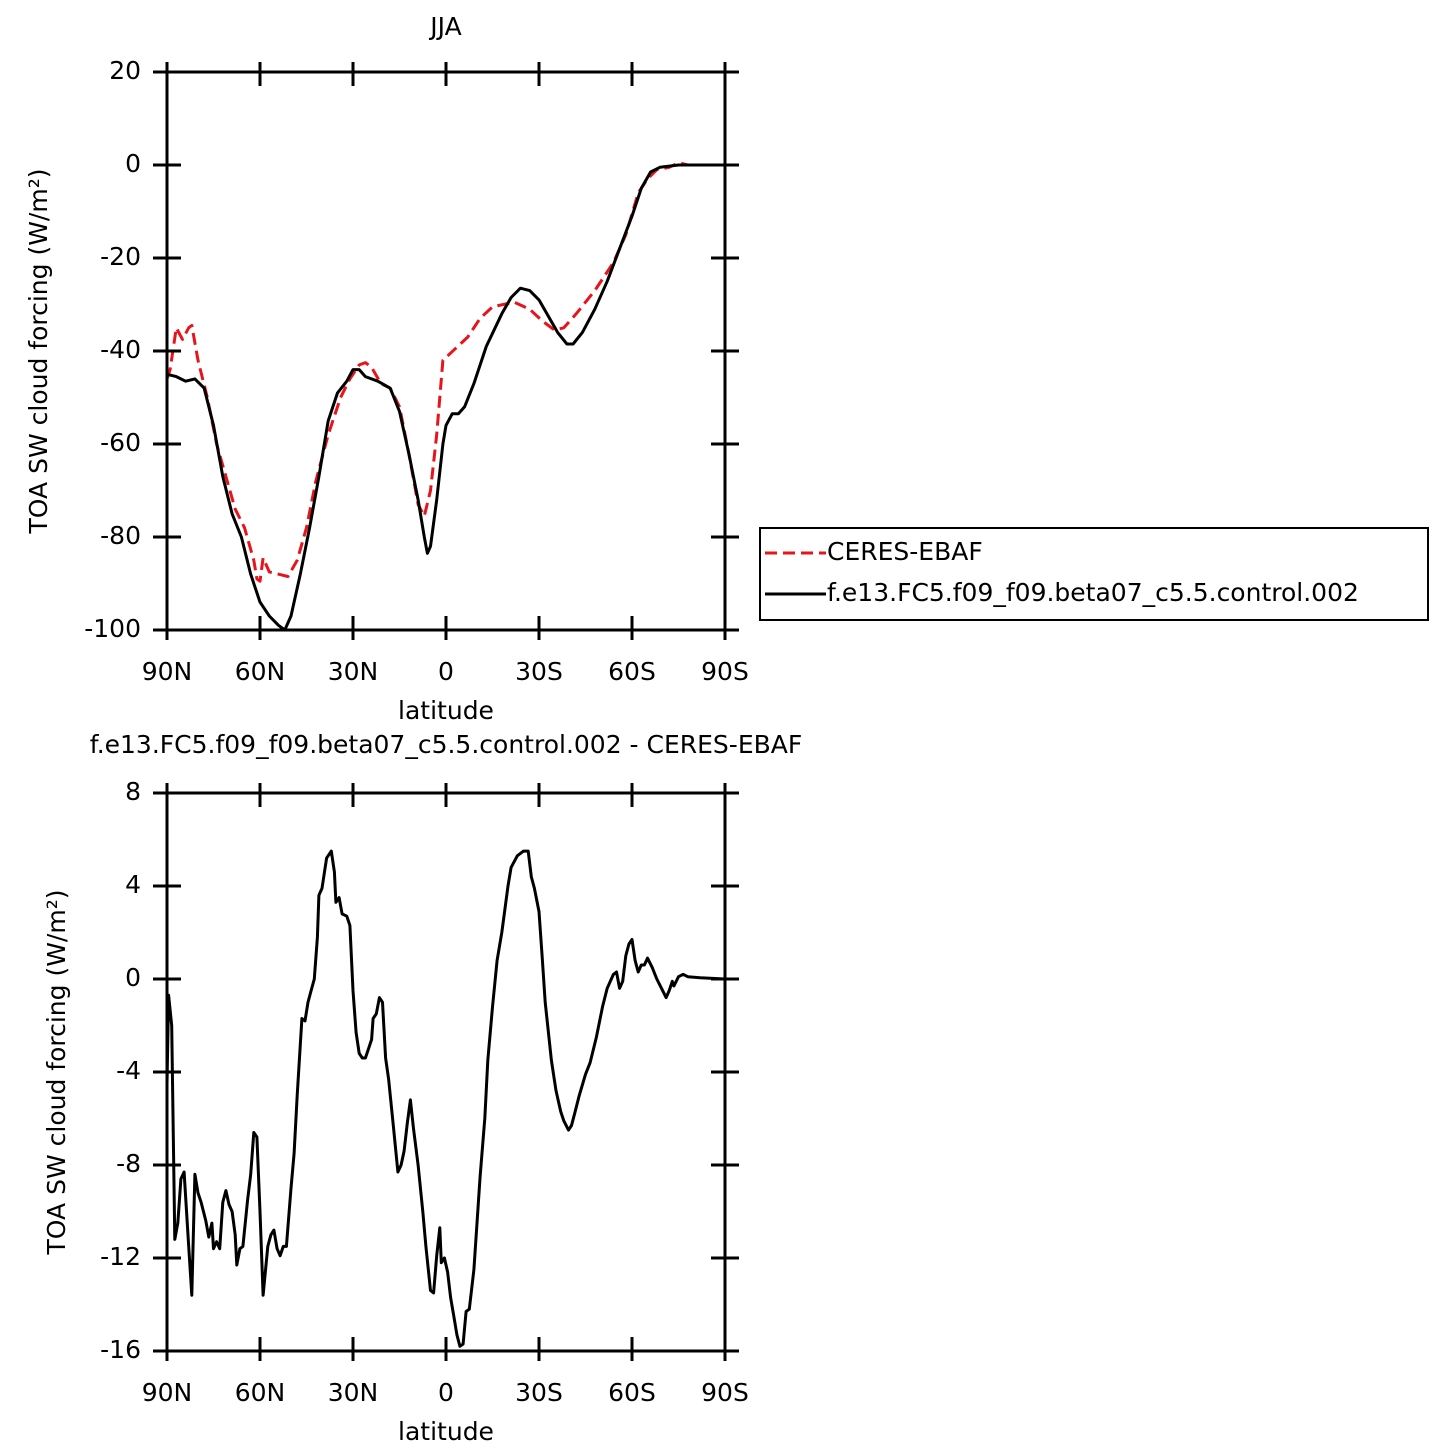 The image size is (1452, 1452). I want to click on y-tick-label: -20, so click(120, 256).